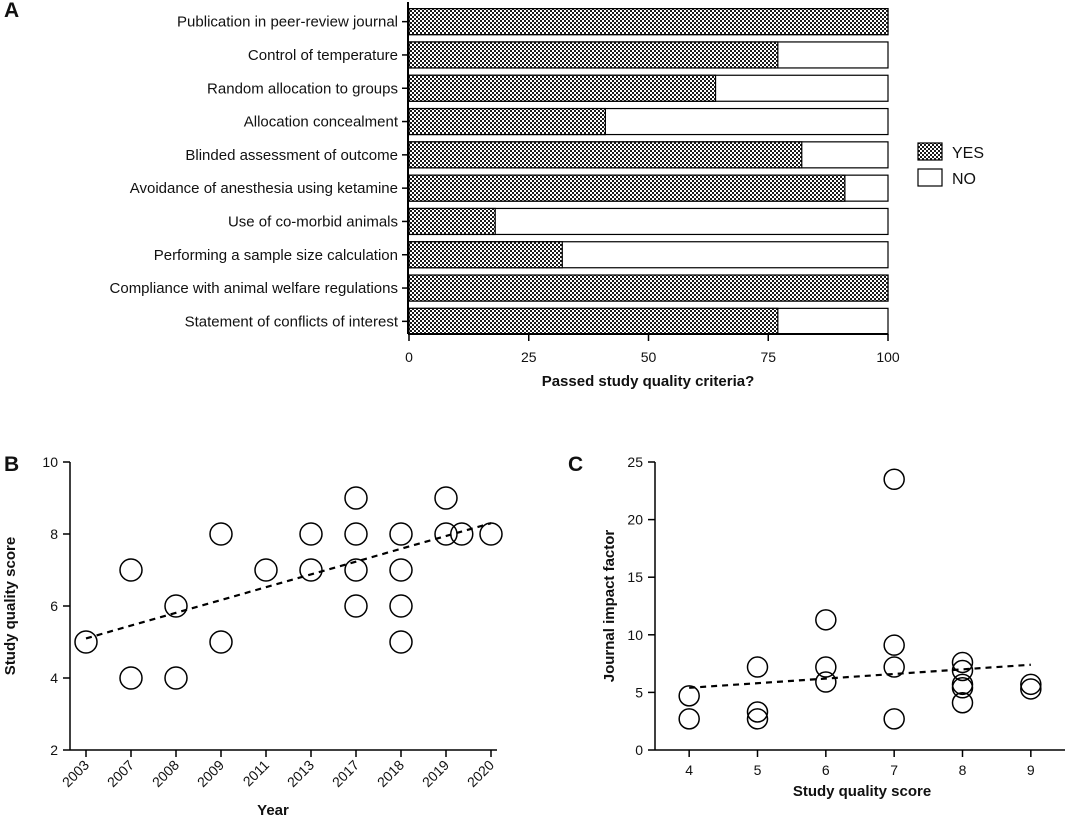 Image resolution: width=1072 pixels, height=818 pixels. I want to click on x-tick-label-2007: 2007, so click(120, 773).